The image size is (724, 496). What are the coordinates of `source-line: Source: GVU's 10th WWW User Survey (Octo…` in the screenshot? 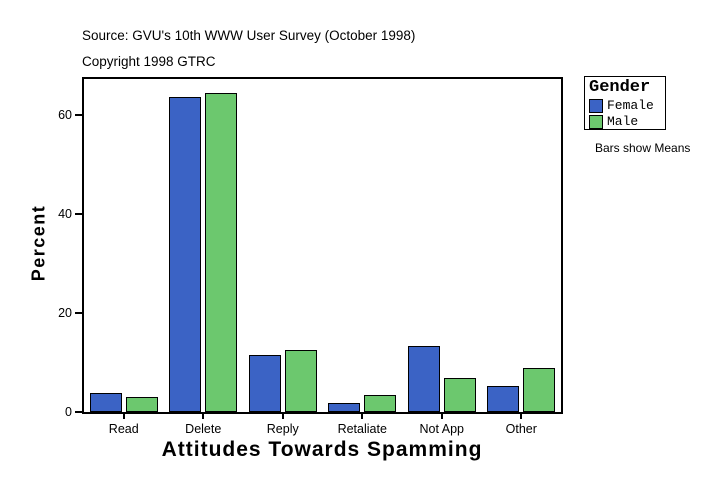 It's located at (249, 35).